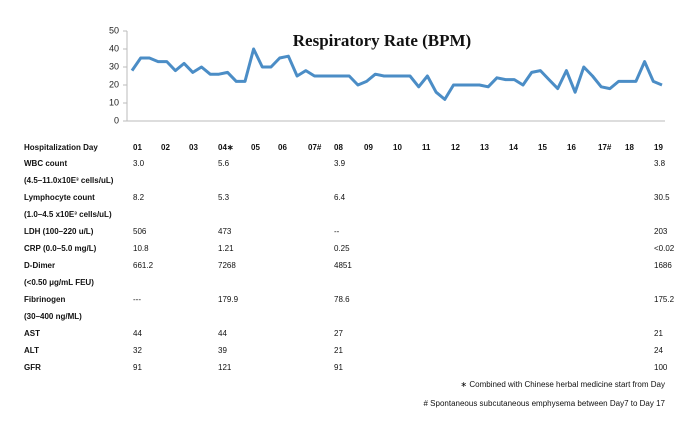 The image size is (700, 429). I want to click on cell: 4851, so click(343, 265).